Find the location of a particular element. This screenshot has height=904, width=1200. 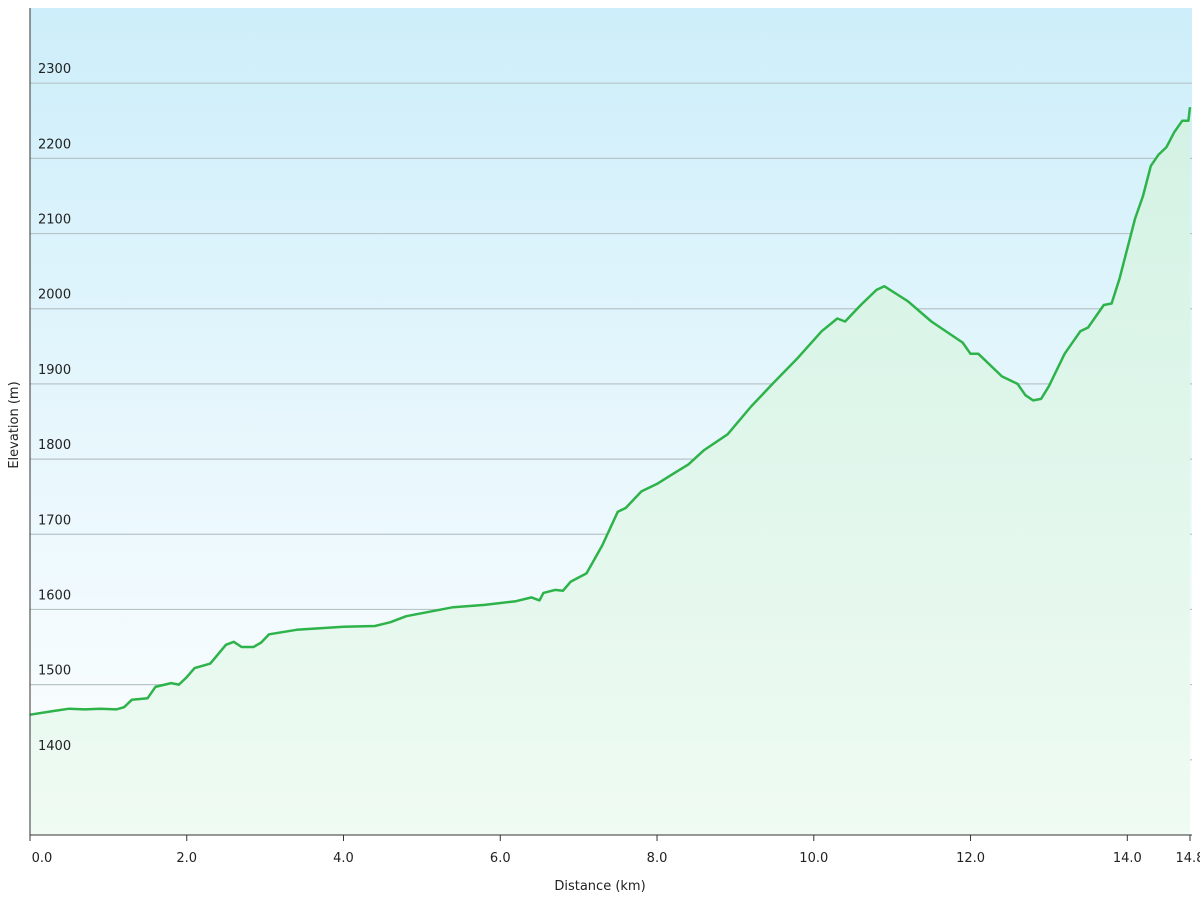

x-tick-label: 0.0 is located at coordinates (42, 858).